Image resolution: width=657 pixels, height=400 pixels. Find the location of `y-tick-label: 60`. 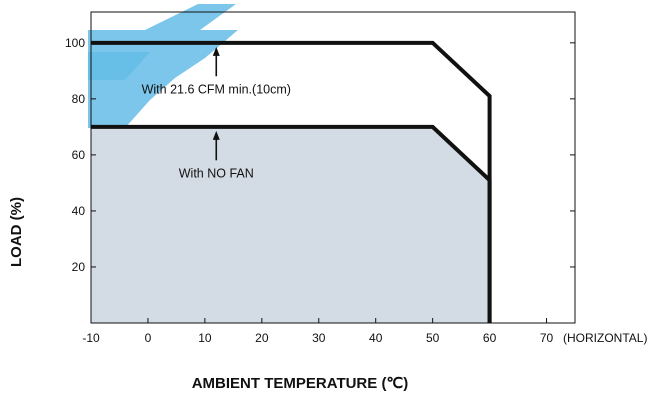

y-tick-label: 60 is located at coordinates (79, 155).